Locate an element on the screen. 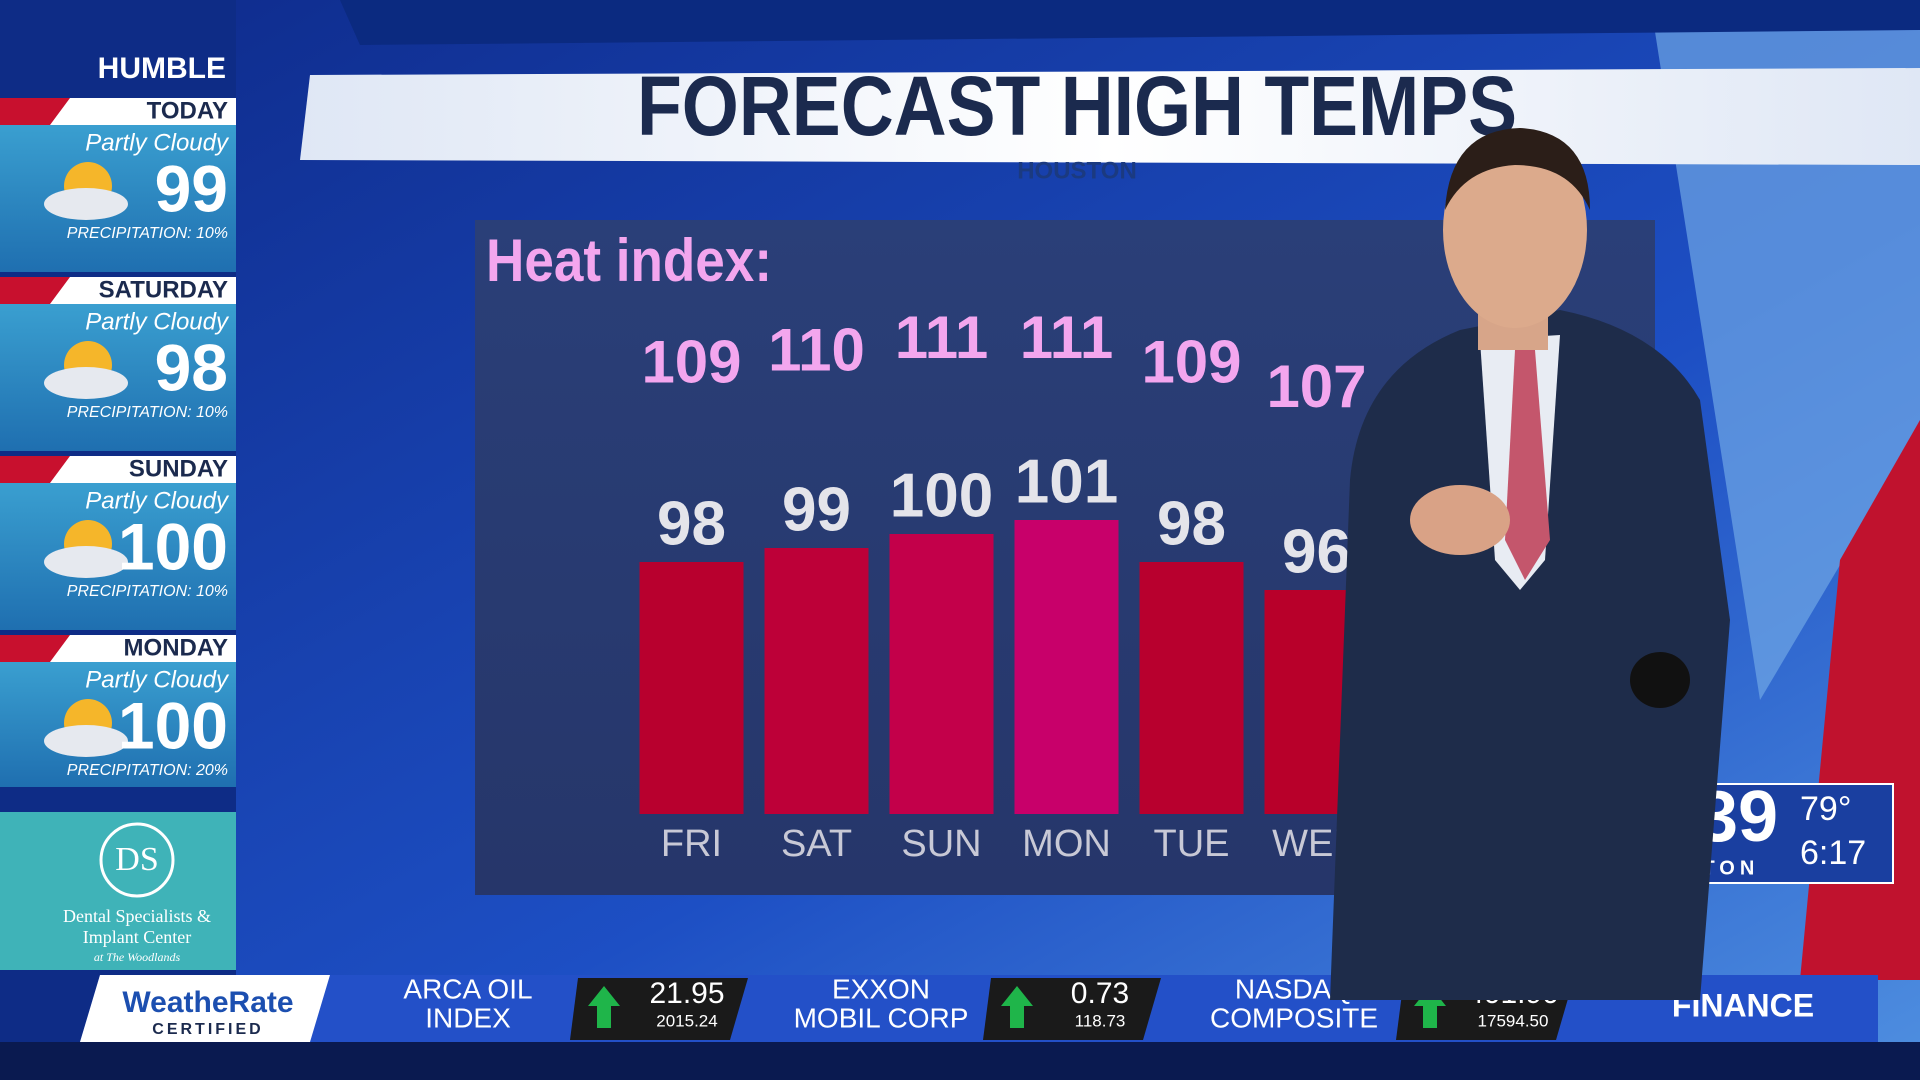  brand: WeatheRate is located at coordinates (207, 1002).